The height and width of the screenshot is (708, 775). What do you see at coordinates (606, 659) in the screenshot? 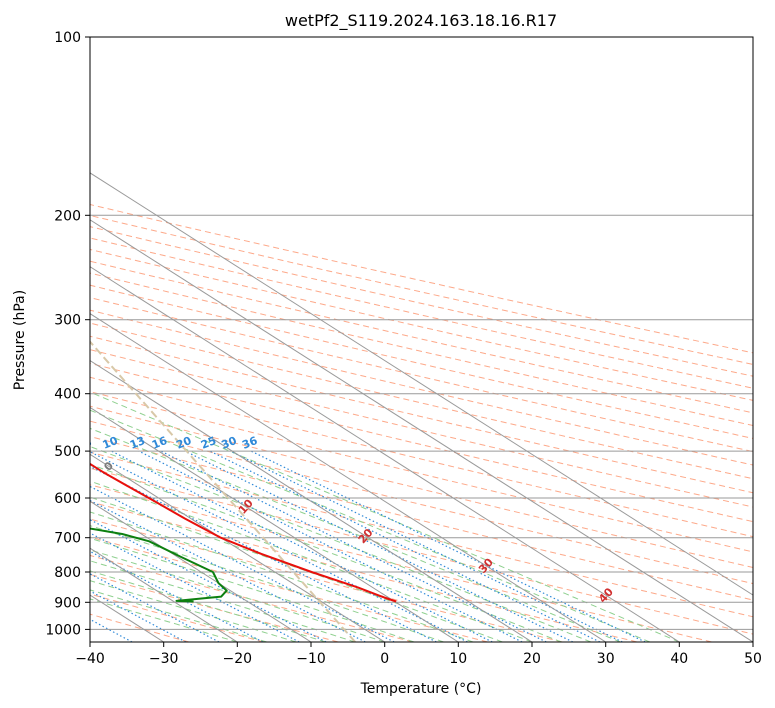
I see `x-tick-label: 30` at bounding box center [606, 659].